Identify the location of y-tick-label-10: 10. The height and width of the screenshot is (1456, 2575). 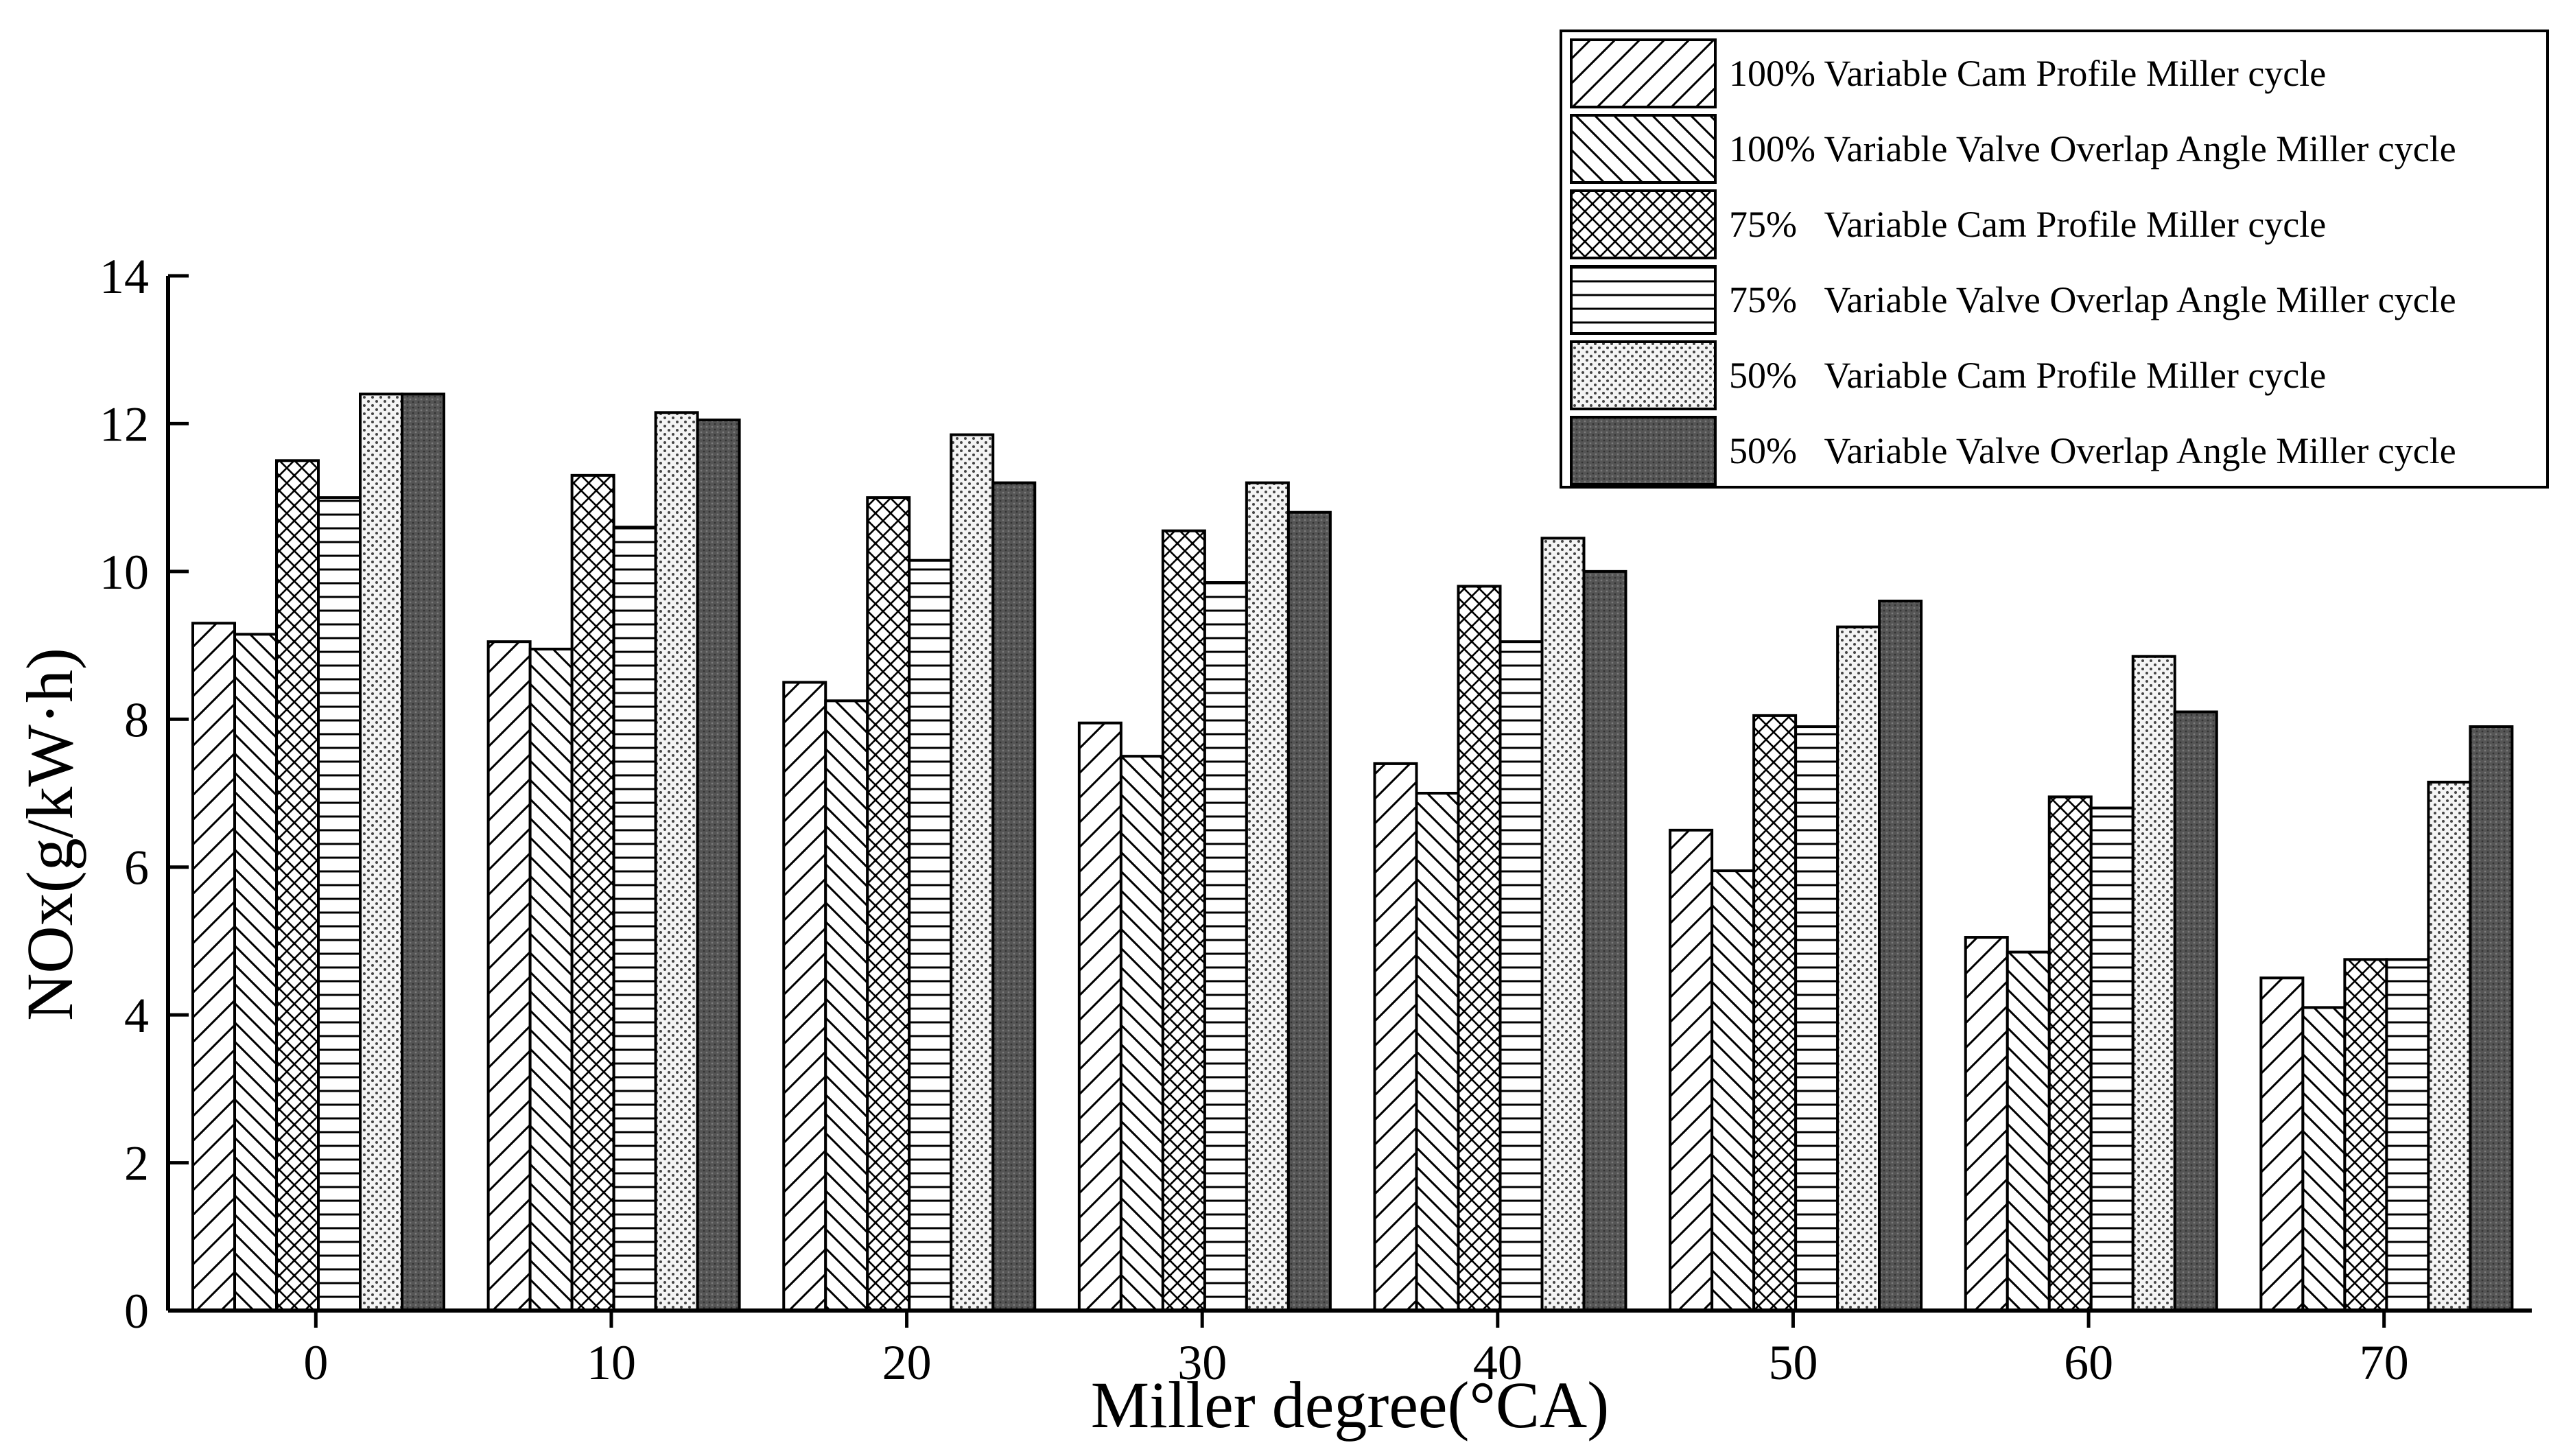
(124, 572).